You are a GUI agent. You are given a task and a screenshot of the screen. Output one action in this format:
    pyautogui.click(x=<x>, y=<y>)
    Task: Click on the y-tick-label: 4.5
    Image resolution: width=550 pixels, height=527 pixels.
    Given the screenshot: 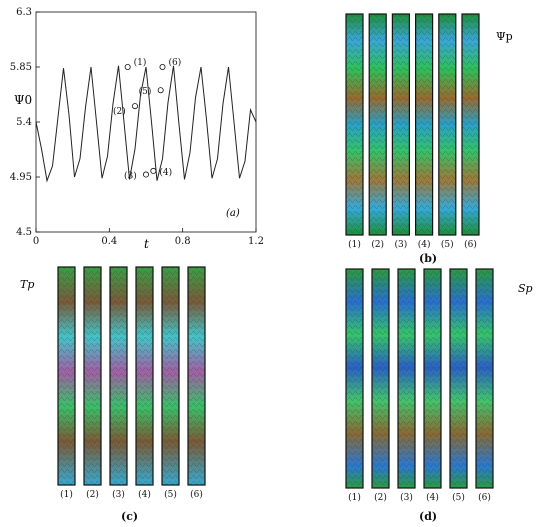 What is the action you would take?
    pyautogui.click(x=24, y=232)
    